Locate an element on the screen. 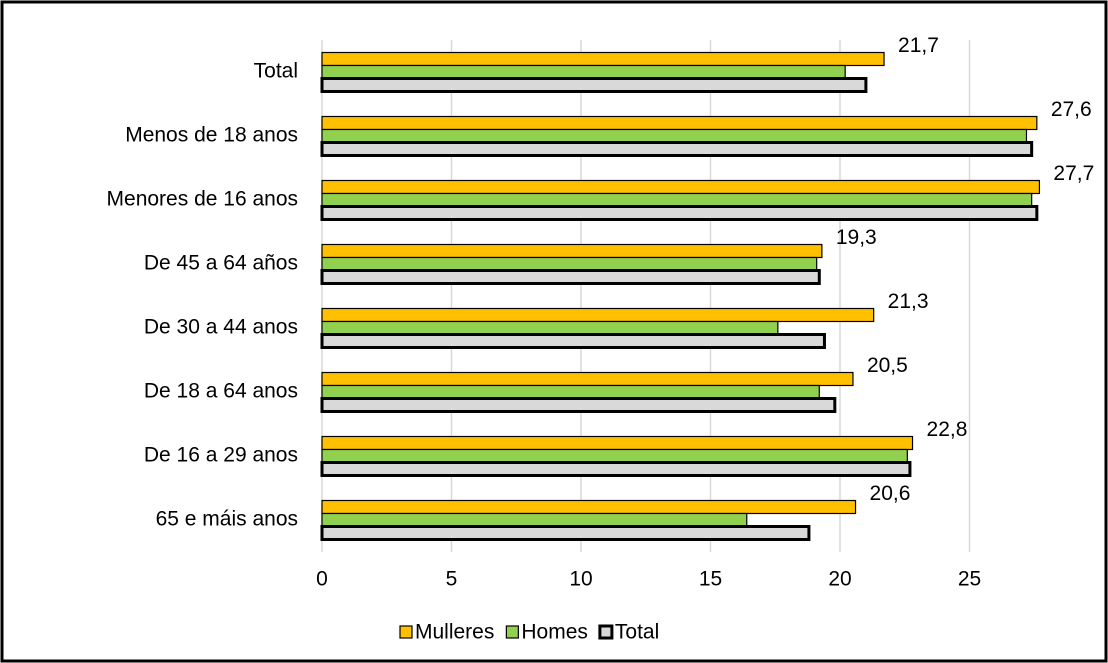  y-tick-label: 65 e máis anos is located at coordinates (227, 519).